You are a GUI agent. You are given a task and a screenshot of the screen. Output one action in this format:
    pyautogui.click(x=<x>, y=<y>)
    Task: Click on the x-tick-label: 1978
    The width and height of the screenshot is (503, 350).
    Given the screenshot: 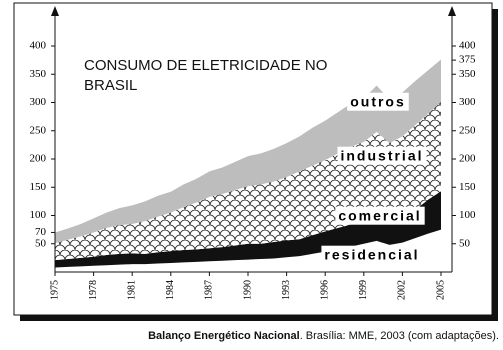 What is the action you would take?
    pyautogui.click(x=93, y=290)
    